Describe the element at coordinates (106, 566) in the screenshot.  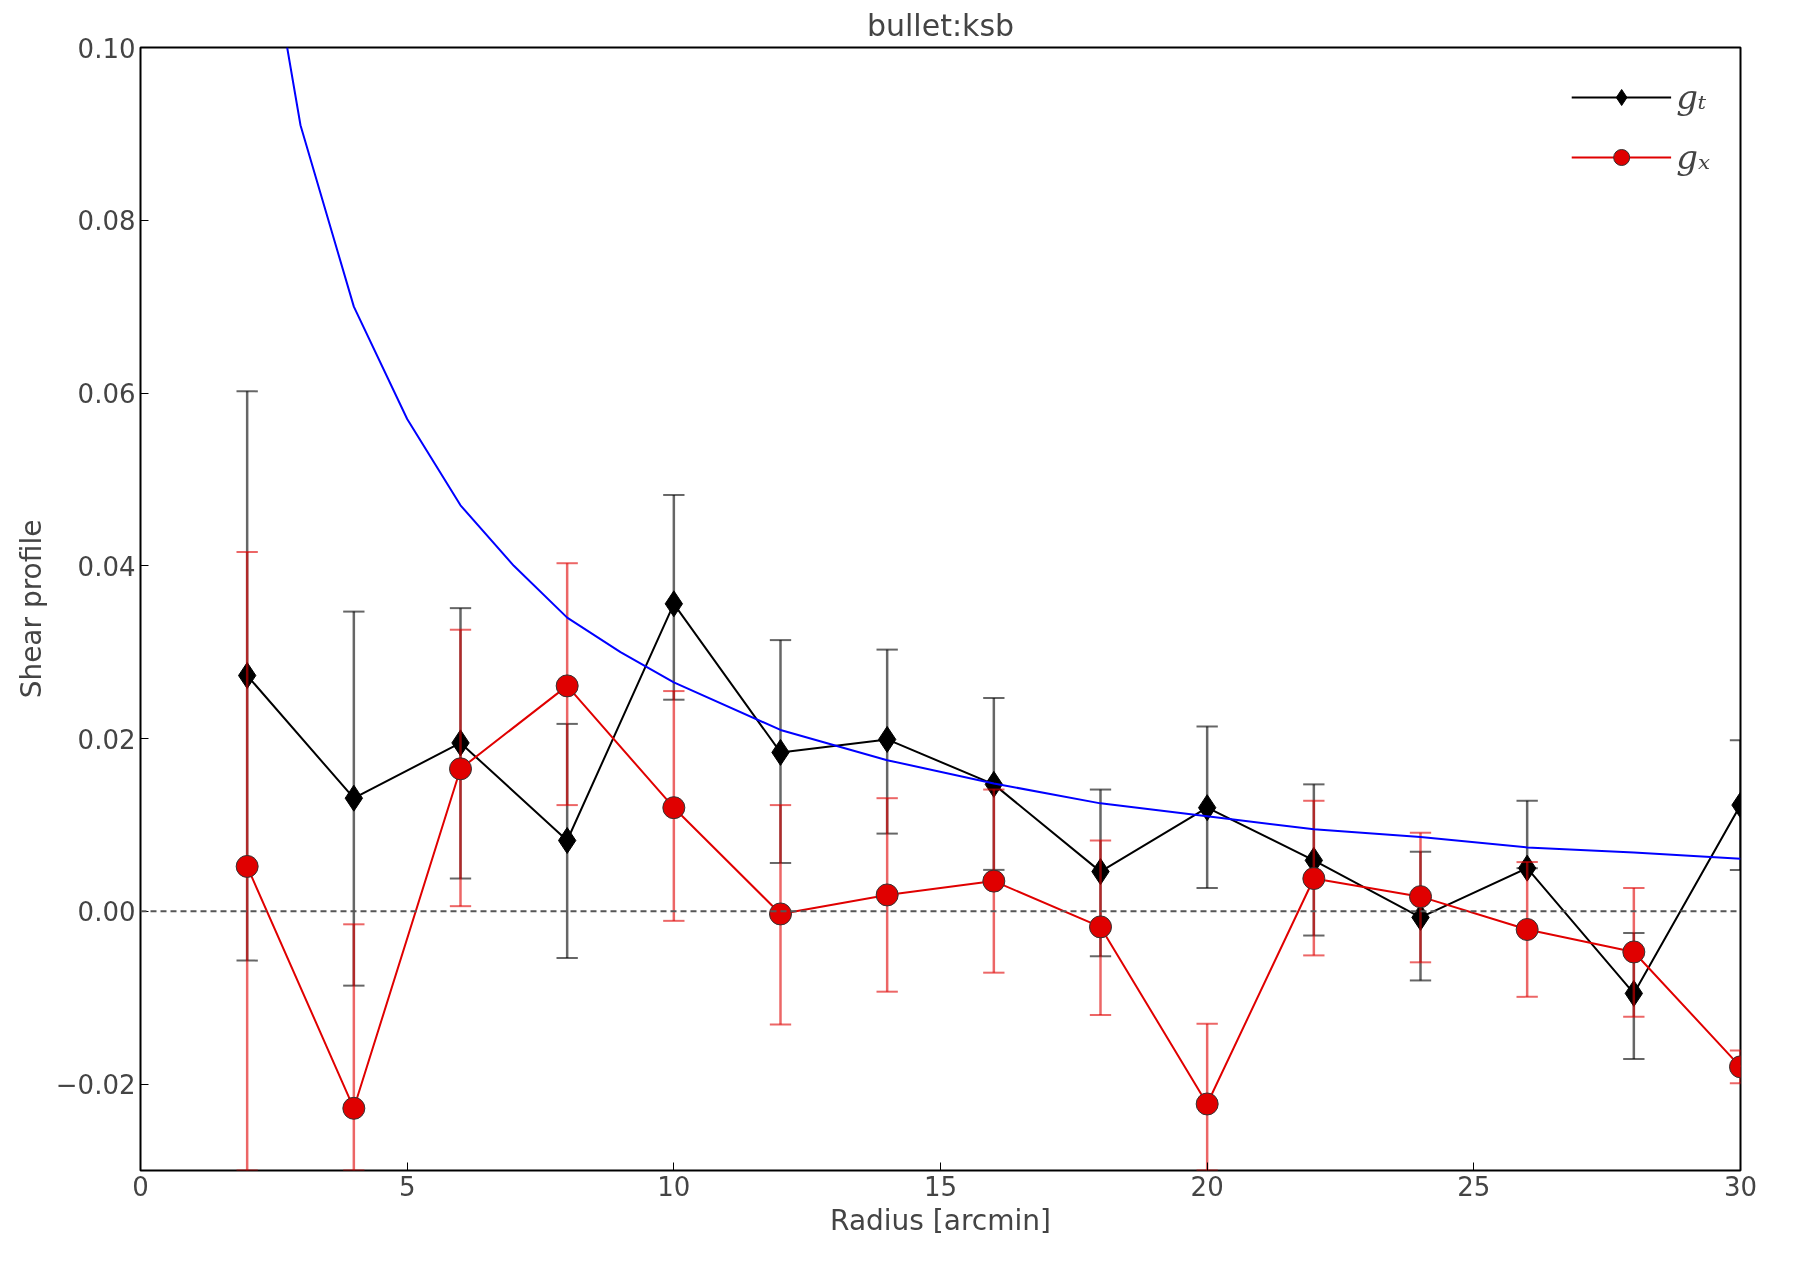
I see `y-tick-label: 0.04` at that location.